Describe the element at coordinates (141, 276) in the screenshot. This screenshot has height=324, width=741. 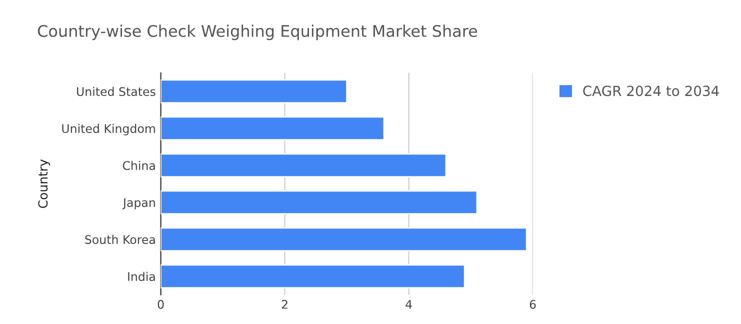
I see `y-tick-label: India` at that location.